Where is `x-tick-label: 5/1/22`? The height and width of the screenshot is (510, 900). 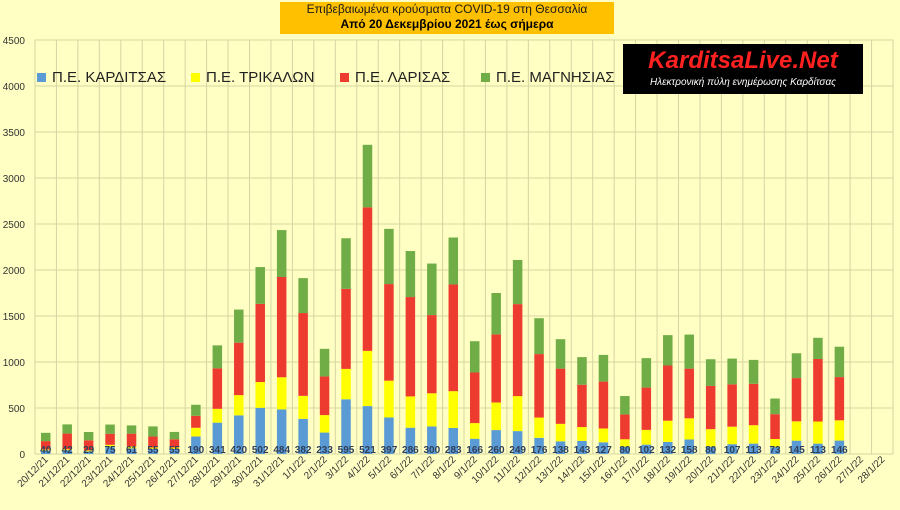 x-tick-label: 5/1/22 is located at coordinates (381, 468).